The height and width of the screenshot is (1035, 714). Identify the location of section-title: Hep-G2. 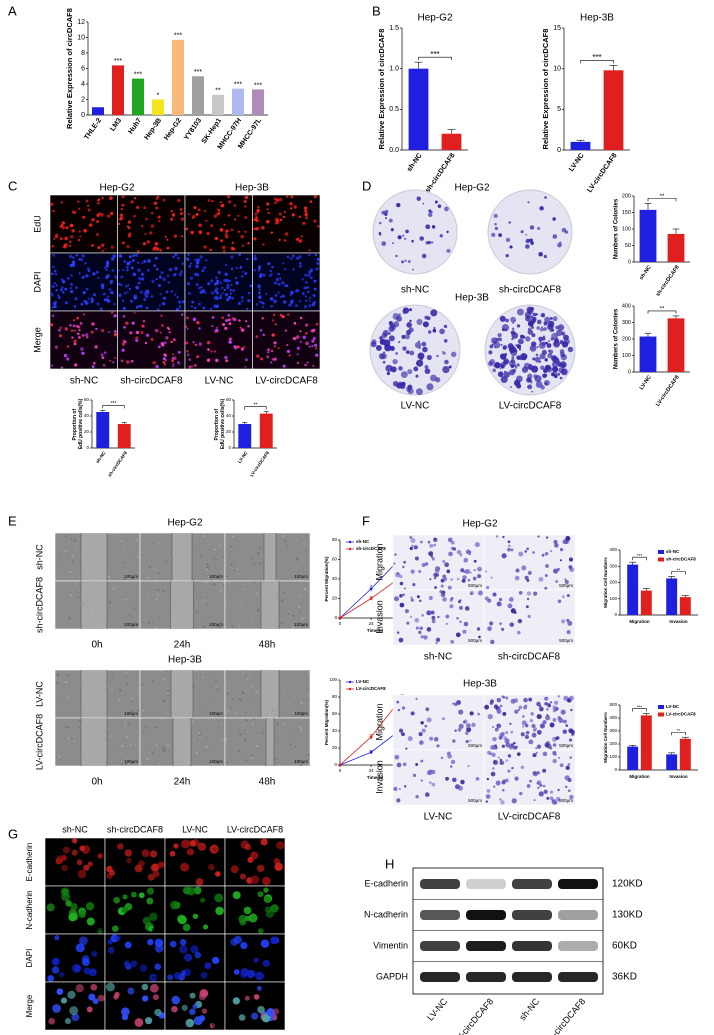
(471, 188).